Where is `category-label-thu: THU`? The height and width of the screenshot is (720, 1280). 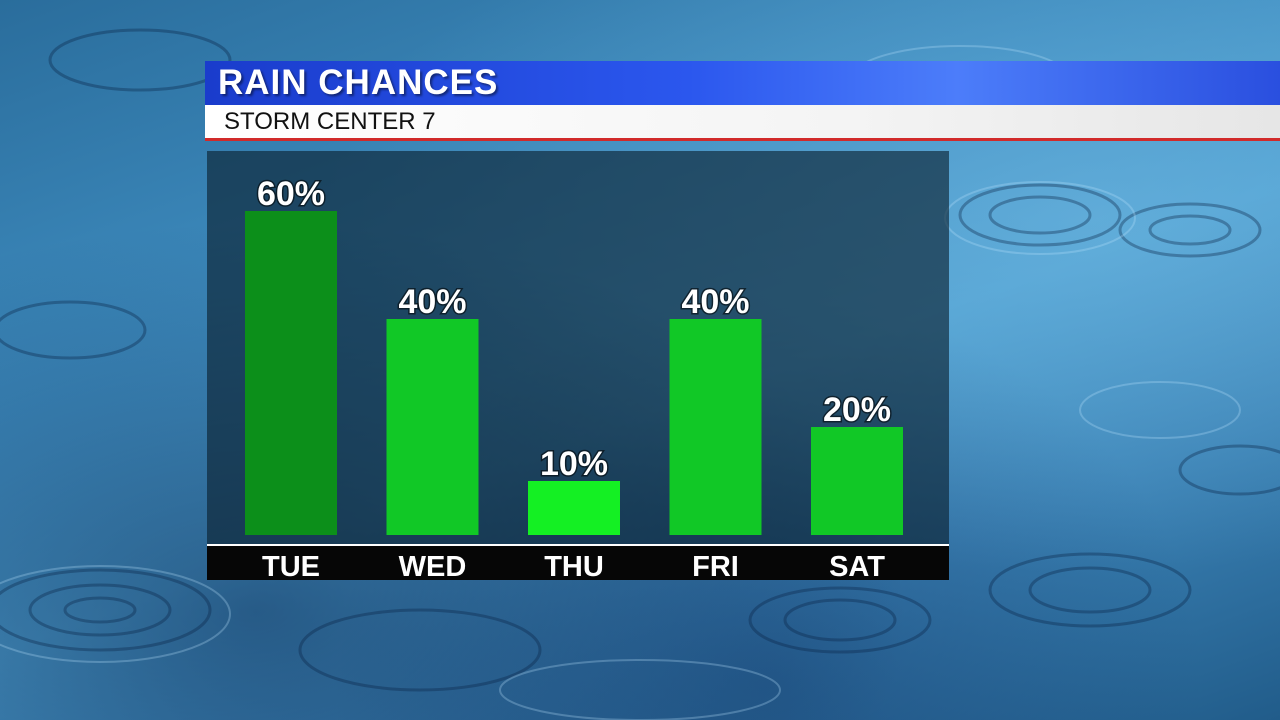 category-label-thu: THU is located at coordinates (574, 567).